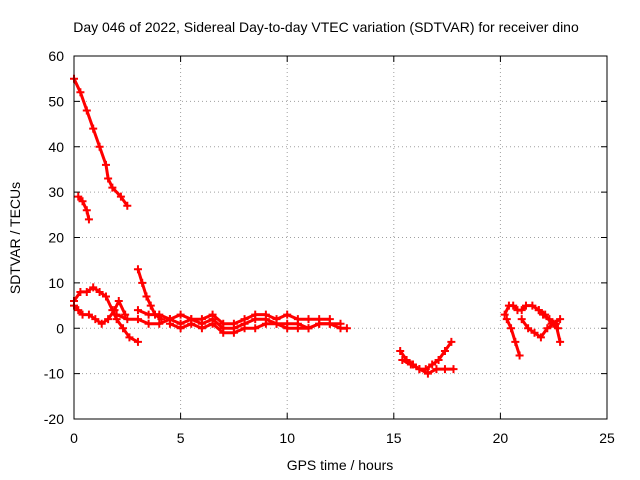 The image size is (640, 480). I want to click on y-tick-label: -20, so click(54, 419).